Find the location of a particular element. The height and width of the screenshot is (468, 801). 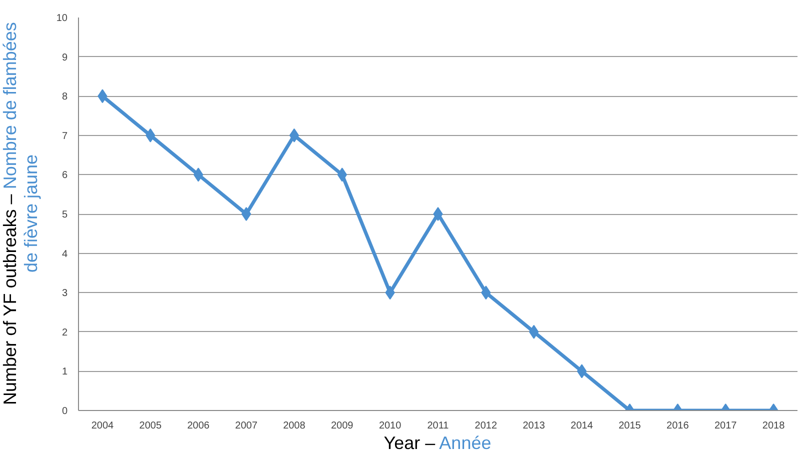

x-tick-label: 2011 is located at coordinates (438, 426).